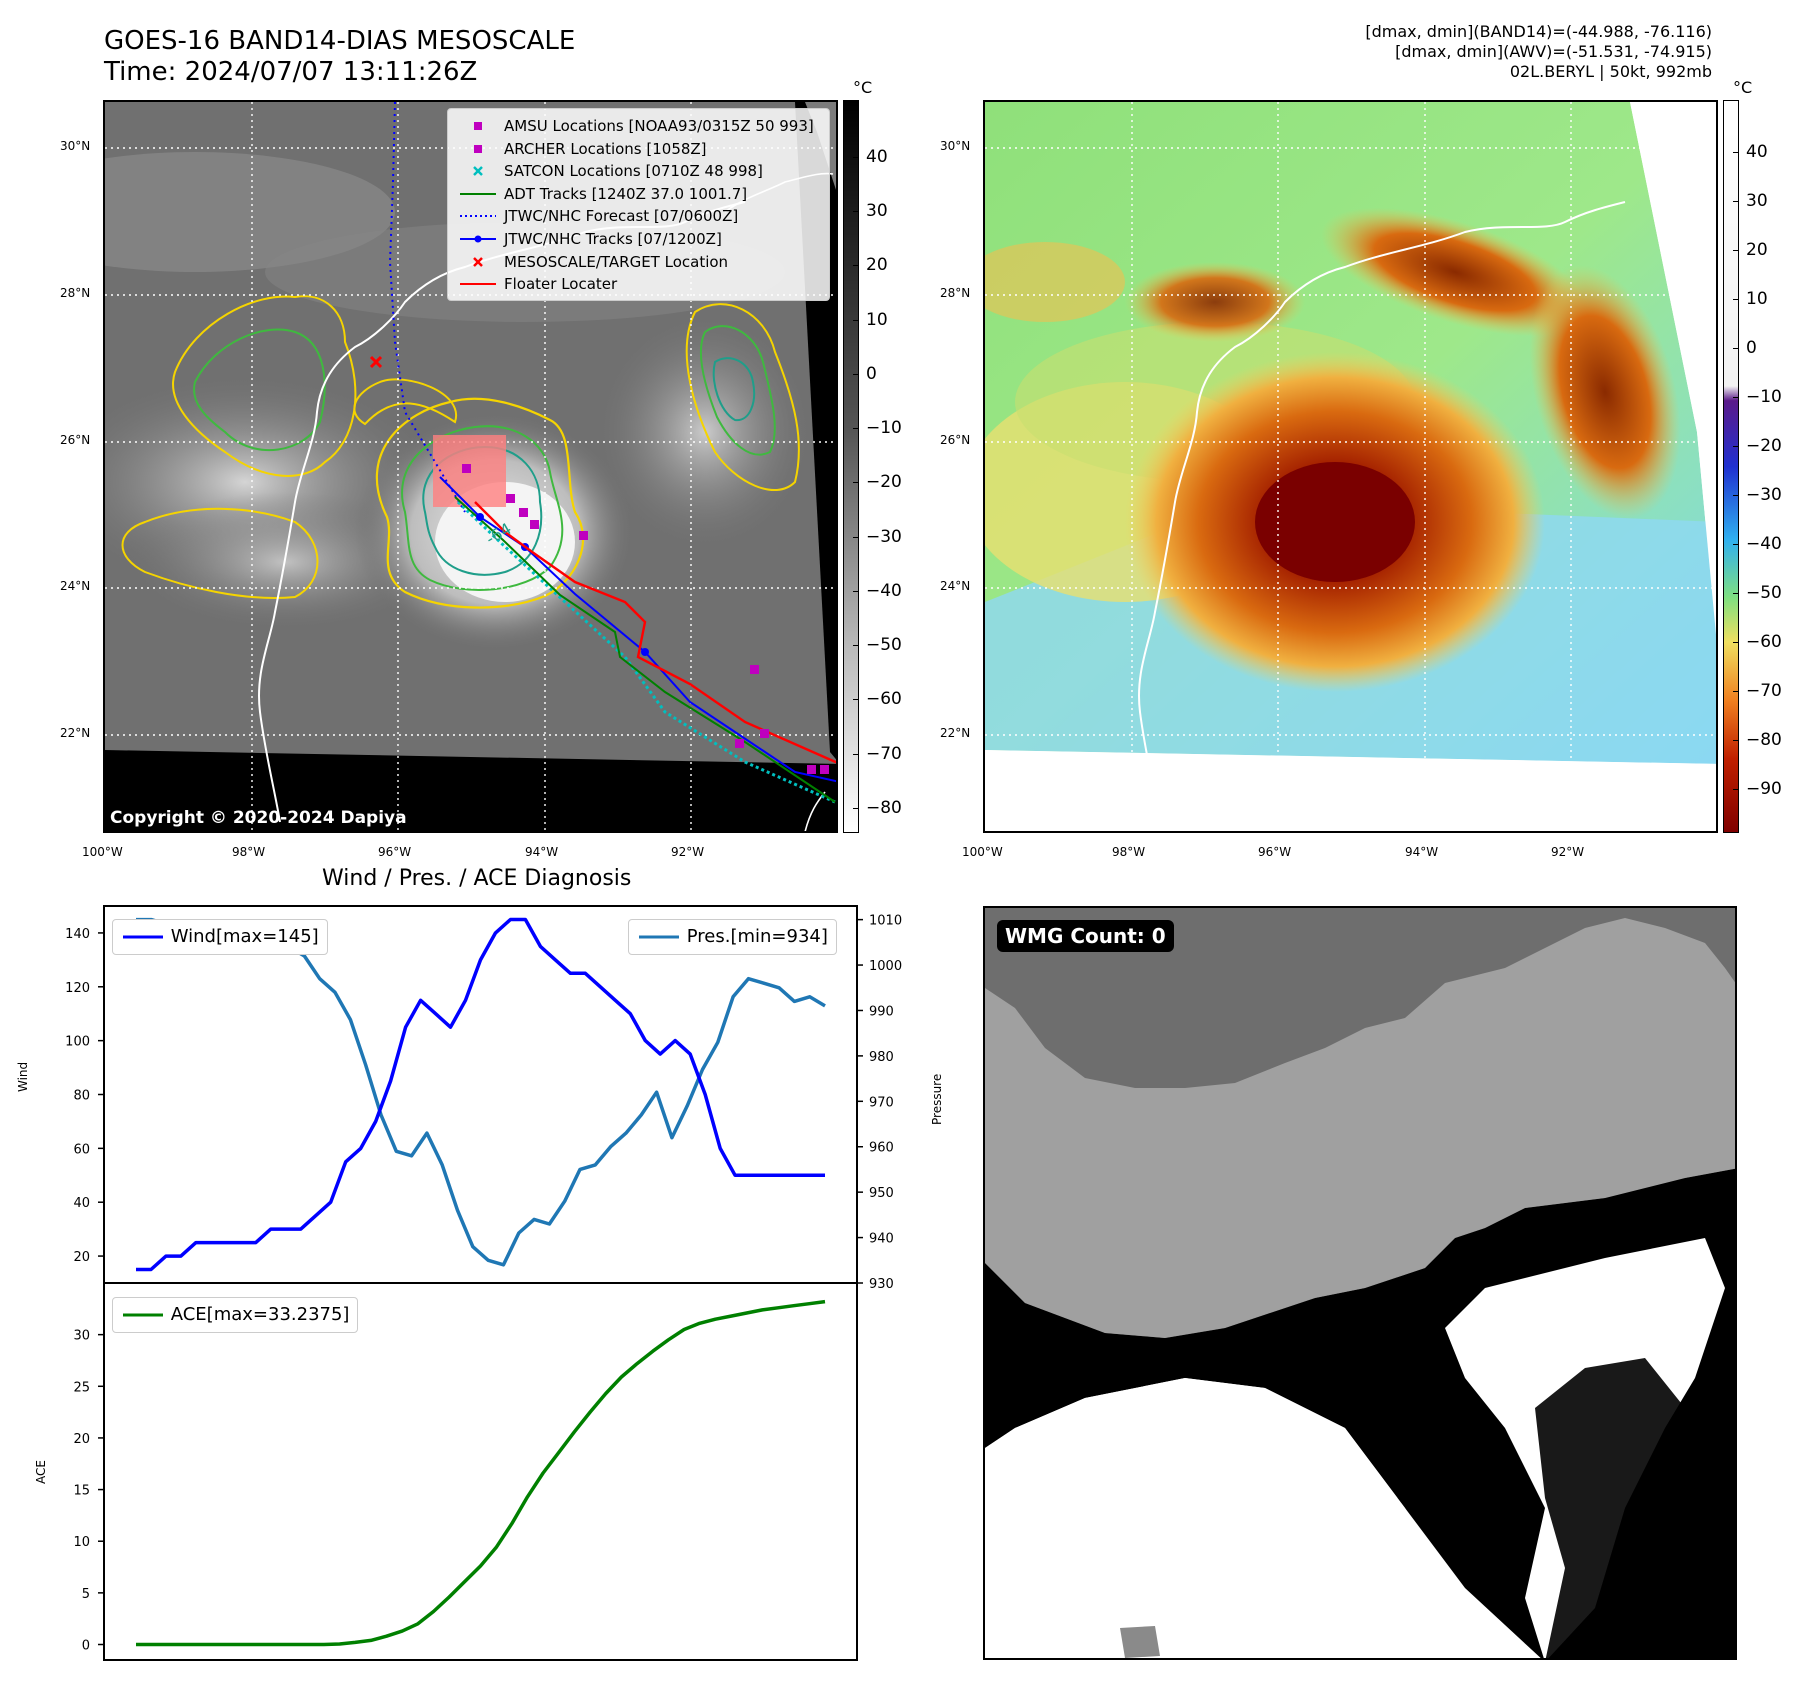  Describe the element at coordinates (1757, 593) in the screenshot. I see `right-cb-tick: −50` at that location.